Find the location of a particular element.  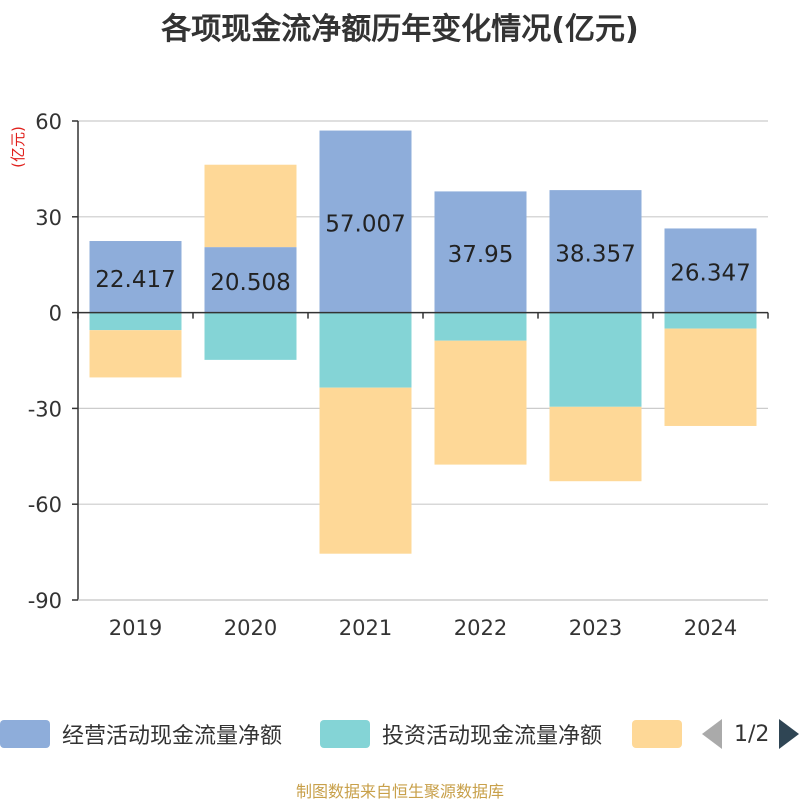

x-tick-label: 2023 is located at coordinates (595, 628).